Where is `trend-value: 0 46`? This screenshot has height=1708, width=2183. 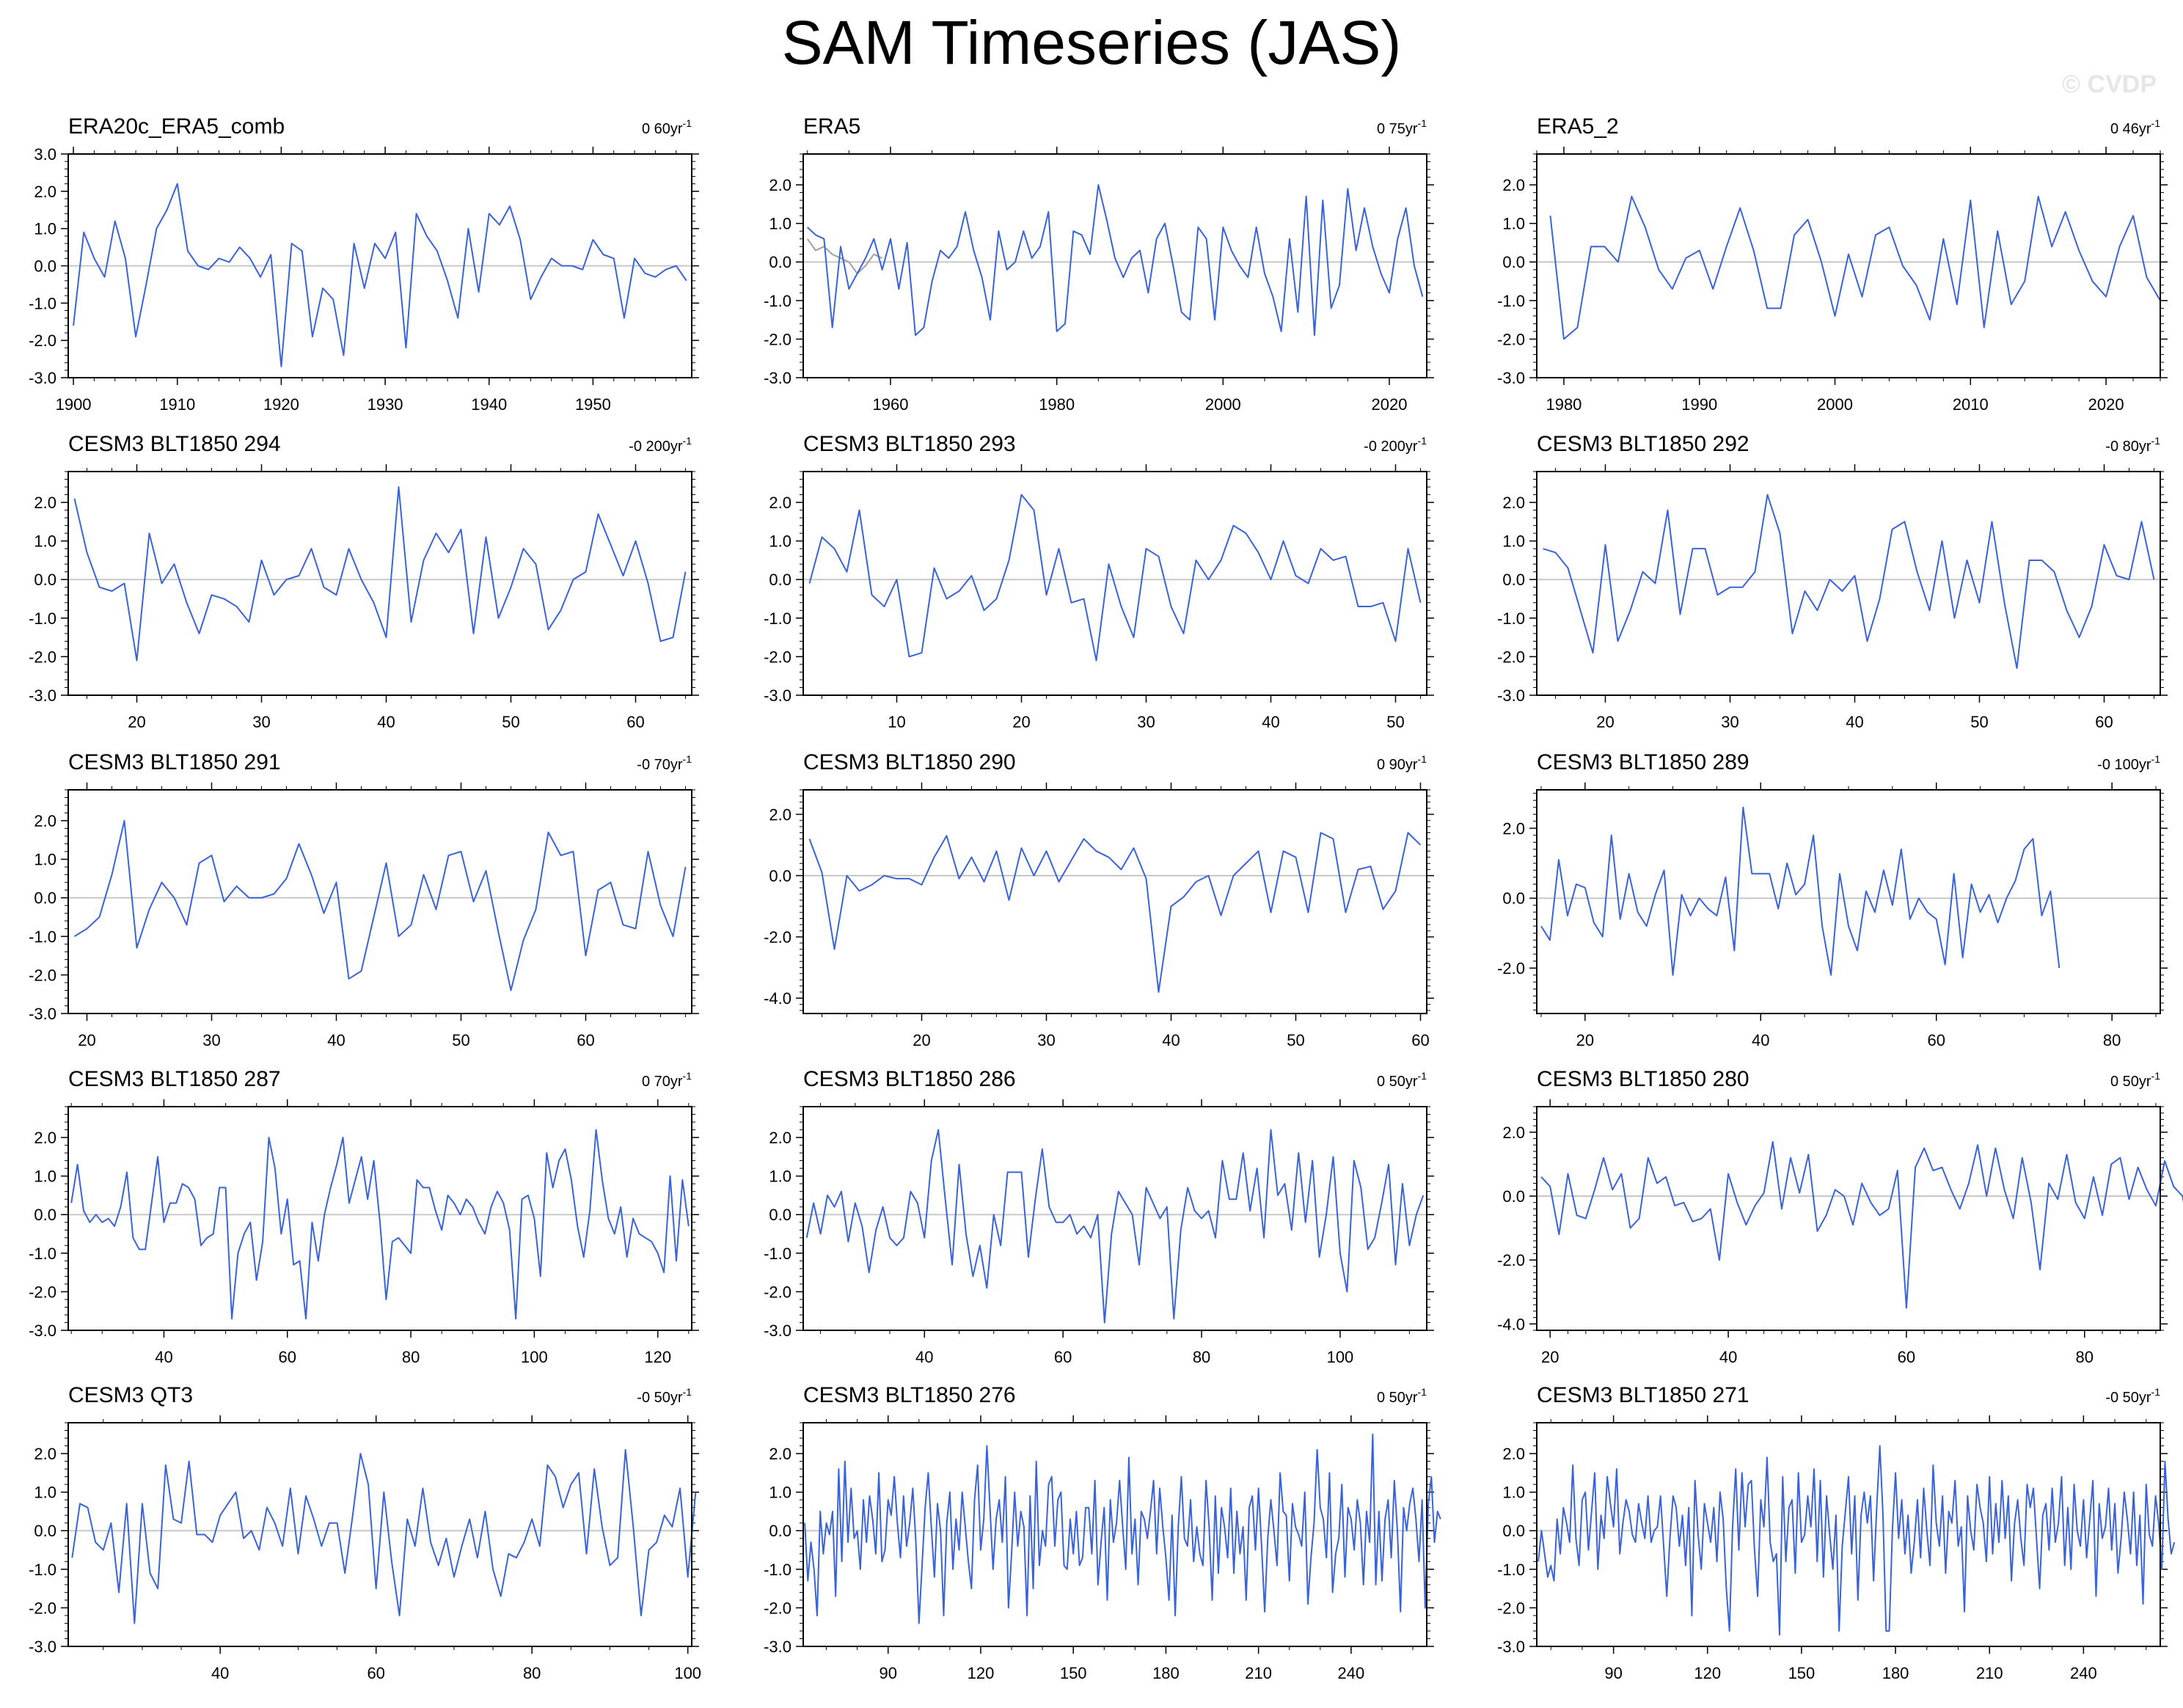 trend-value: 0 46 is located at coordinates (2124, 129).